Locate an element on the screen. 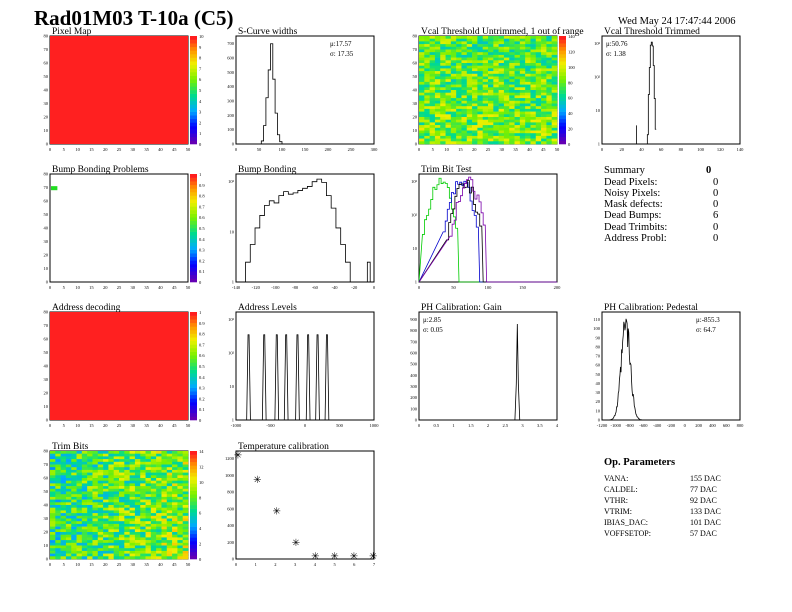 The width and height of the screenshot is (792, 612). x-tick-label: 40 is located at coordinates (529, 149).